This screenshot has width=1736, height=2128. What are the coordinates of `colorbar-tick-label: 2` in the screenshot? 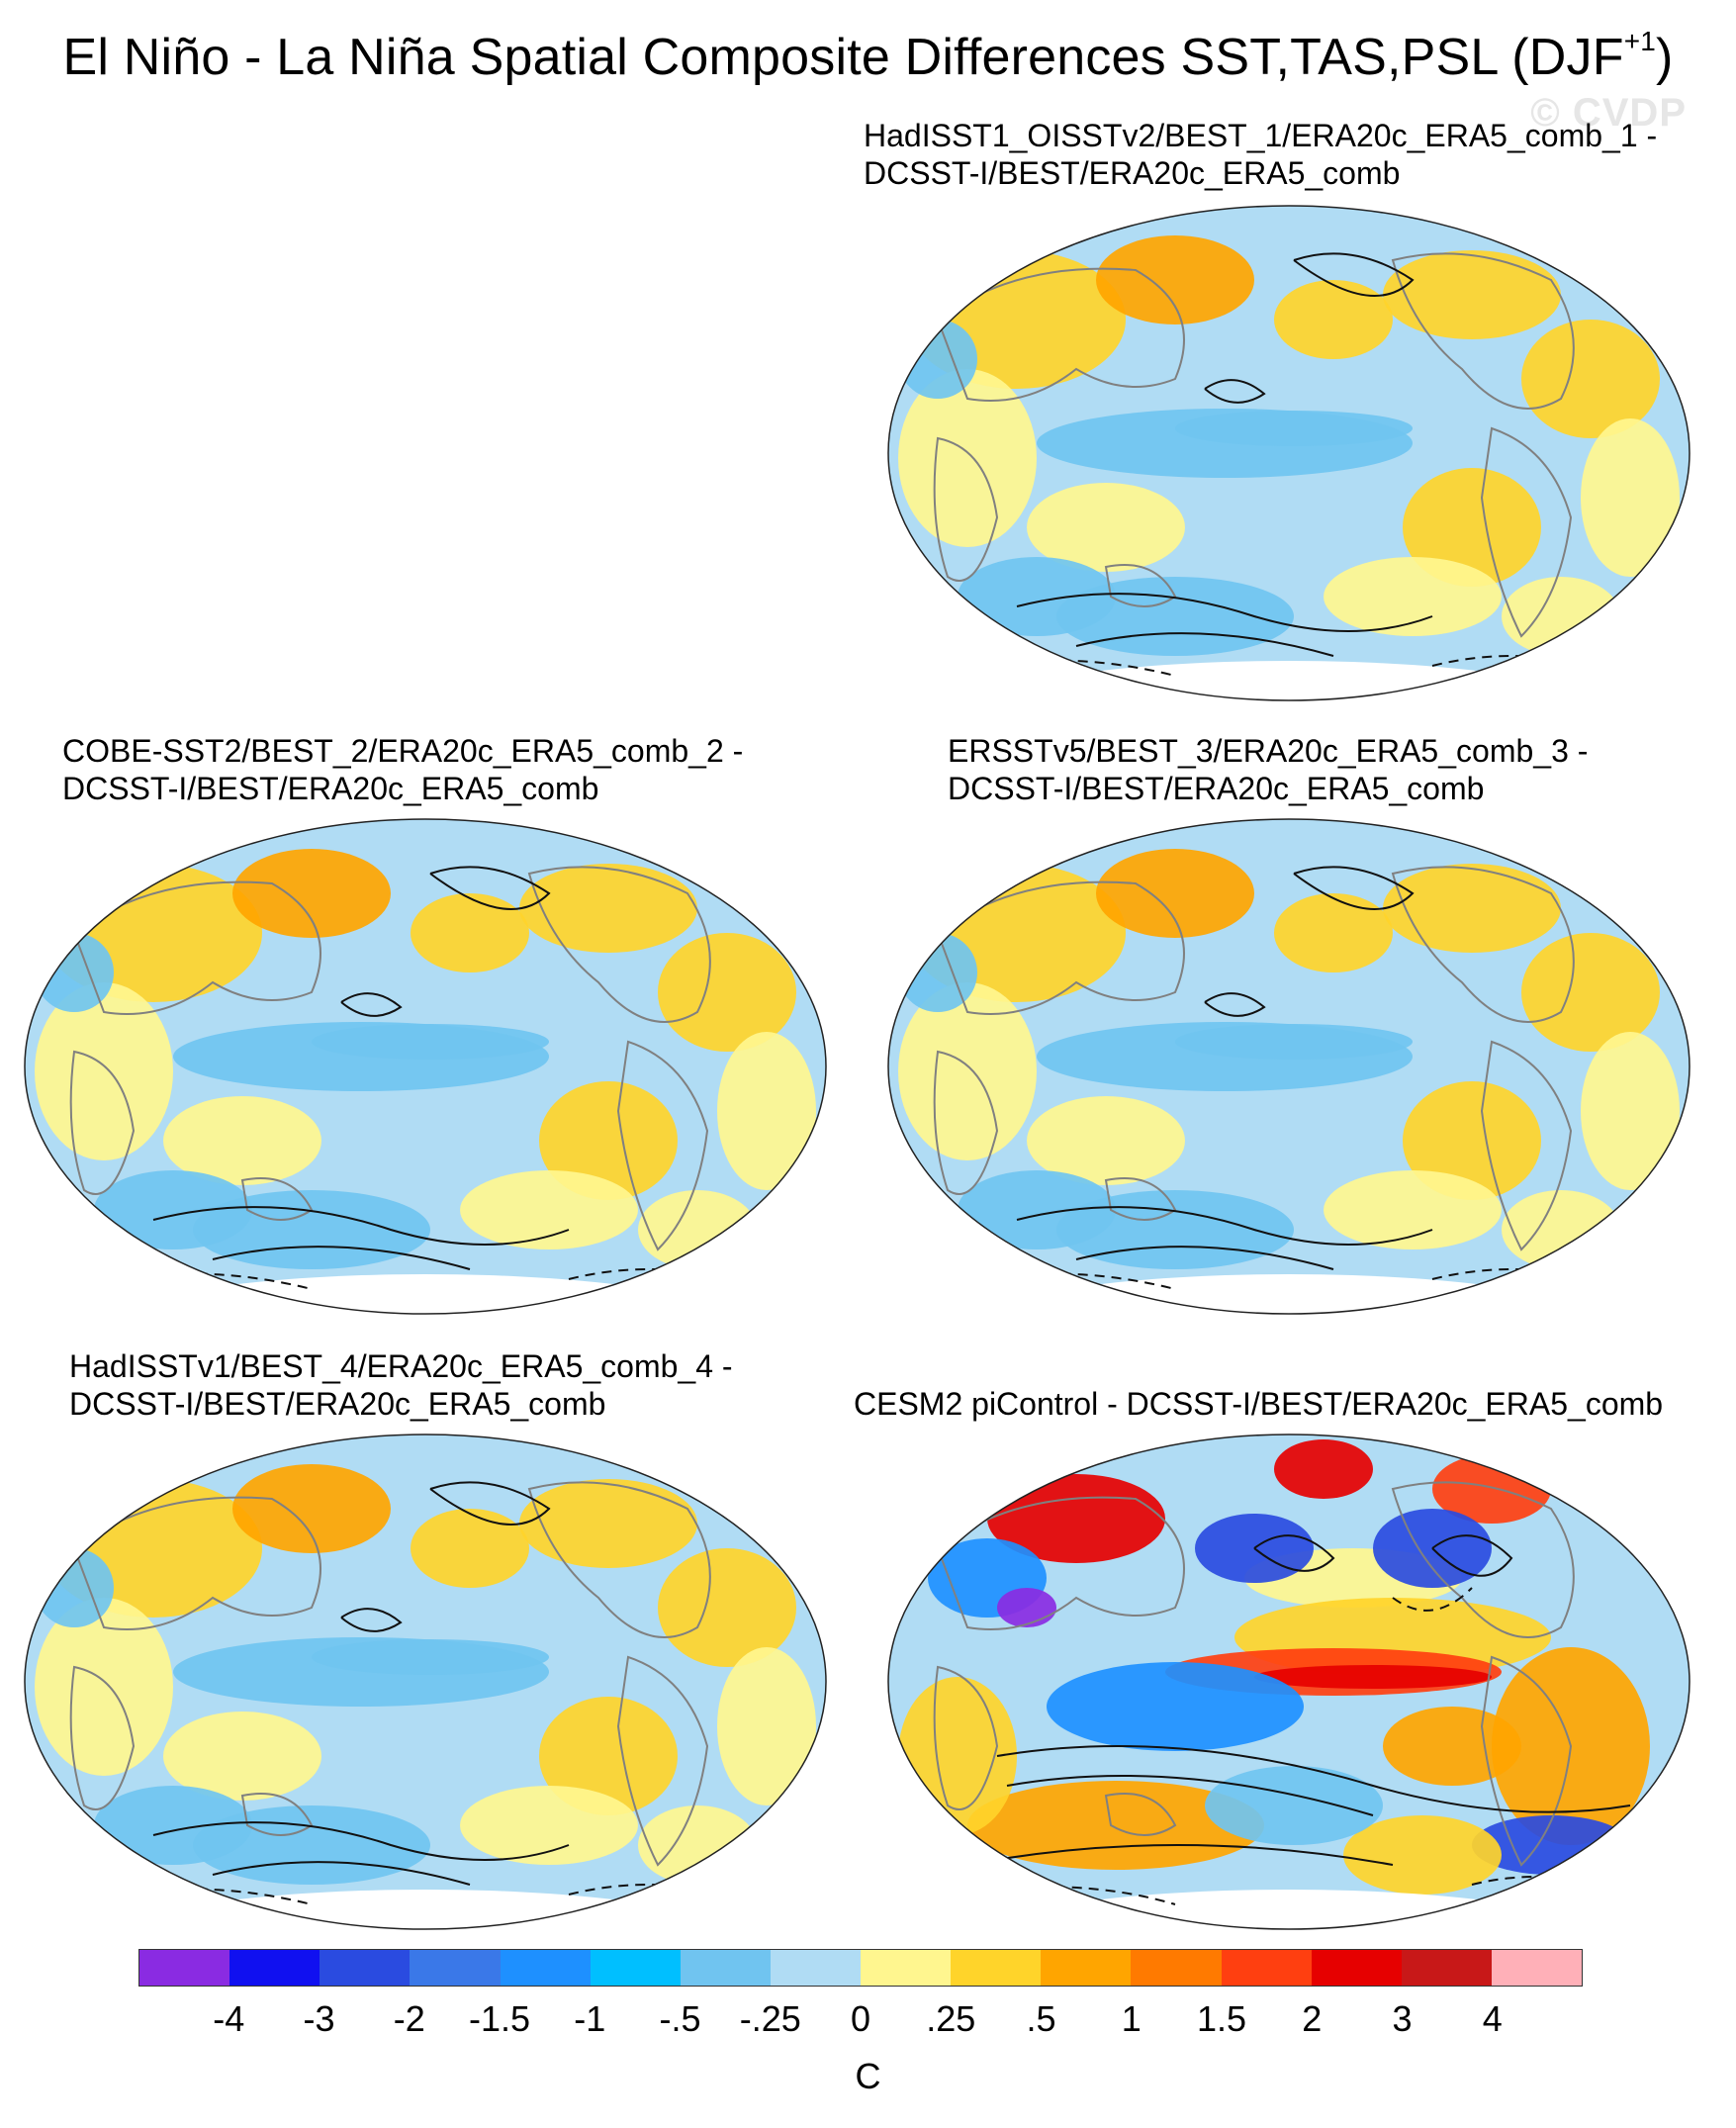 It's located at (1312, 2018).